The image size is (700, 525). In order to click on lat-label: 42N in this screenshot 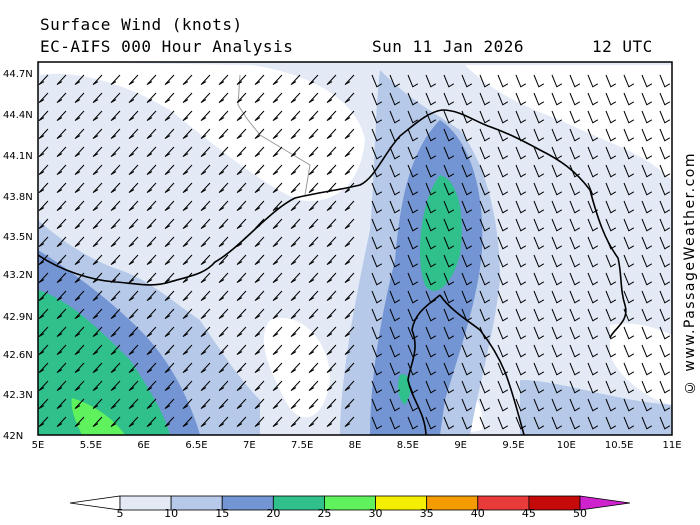, I will do `click(13, 436)`.